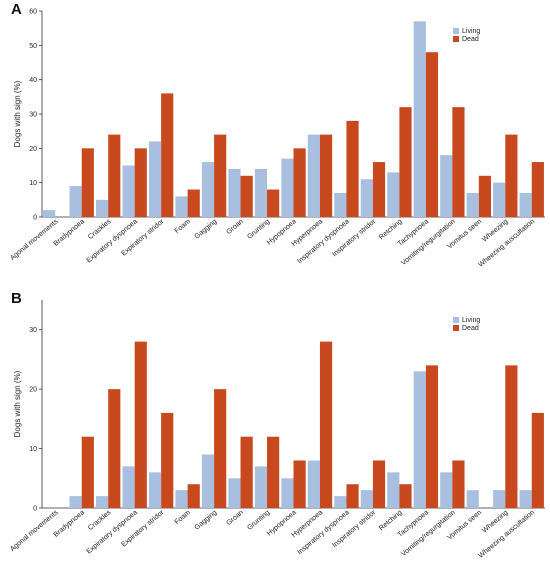 Image resolution: width=550 pixels, height=570 pixels. I want to click on bar-living-expiratory-stridor, so click(155, 490).